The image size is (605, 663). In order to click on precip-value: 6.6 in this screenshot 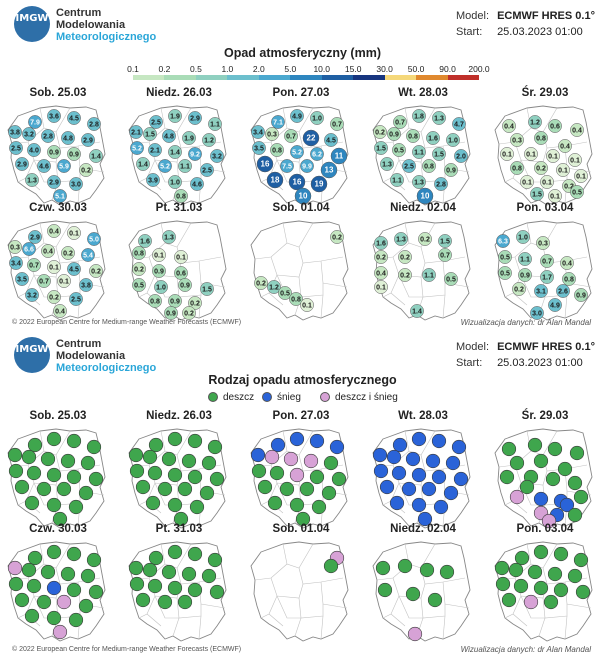, I will do `click(29, 250)`.